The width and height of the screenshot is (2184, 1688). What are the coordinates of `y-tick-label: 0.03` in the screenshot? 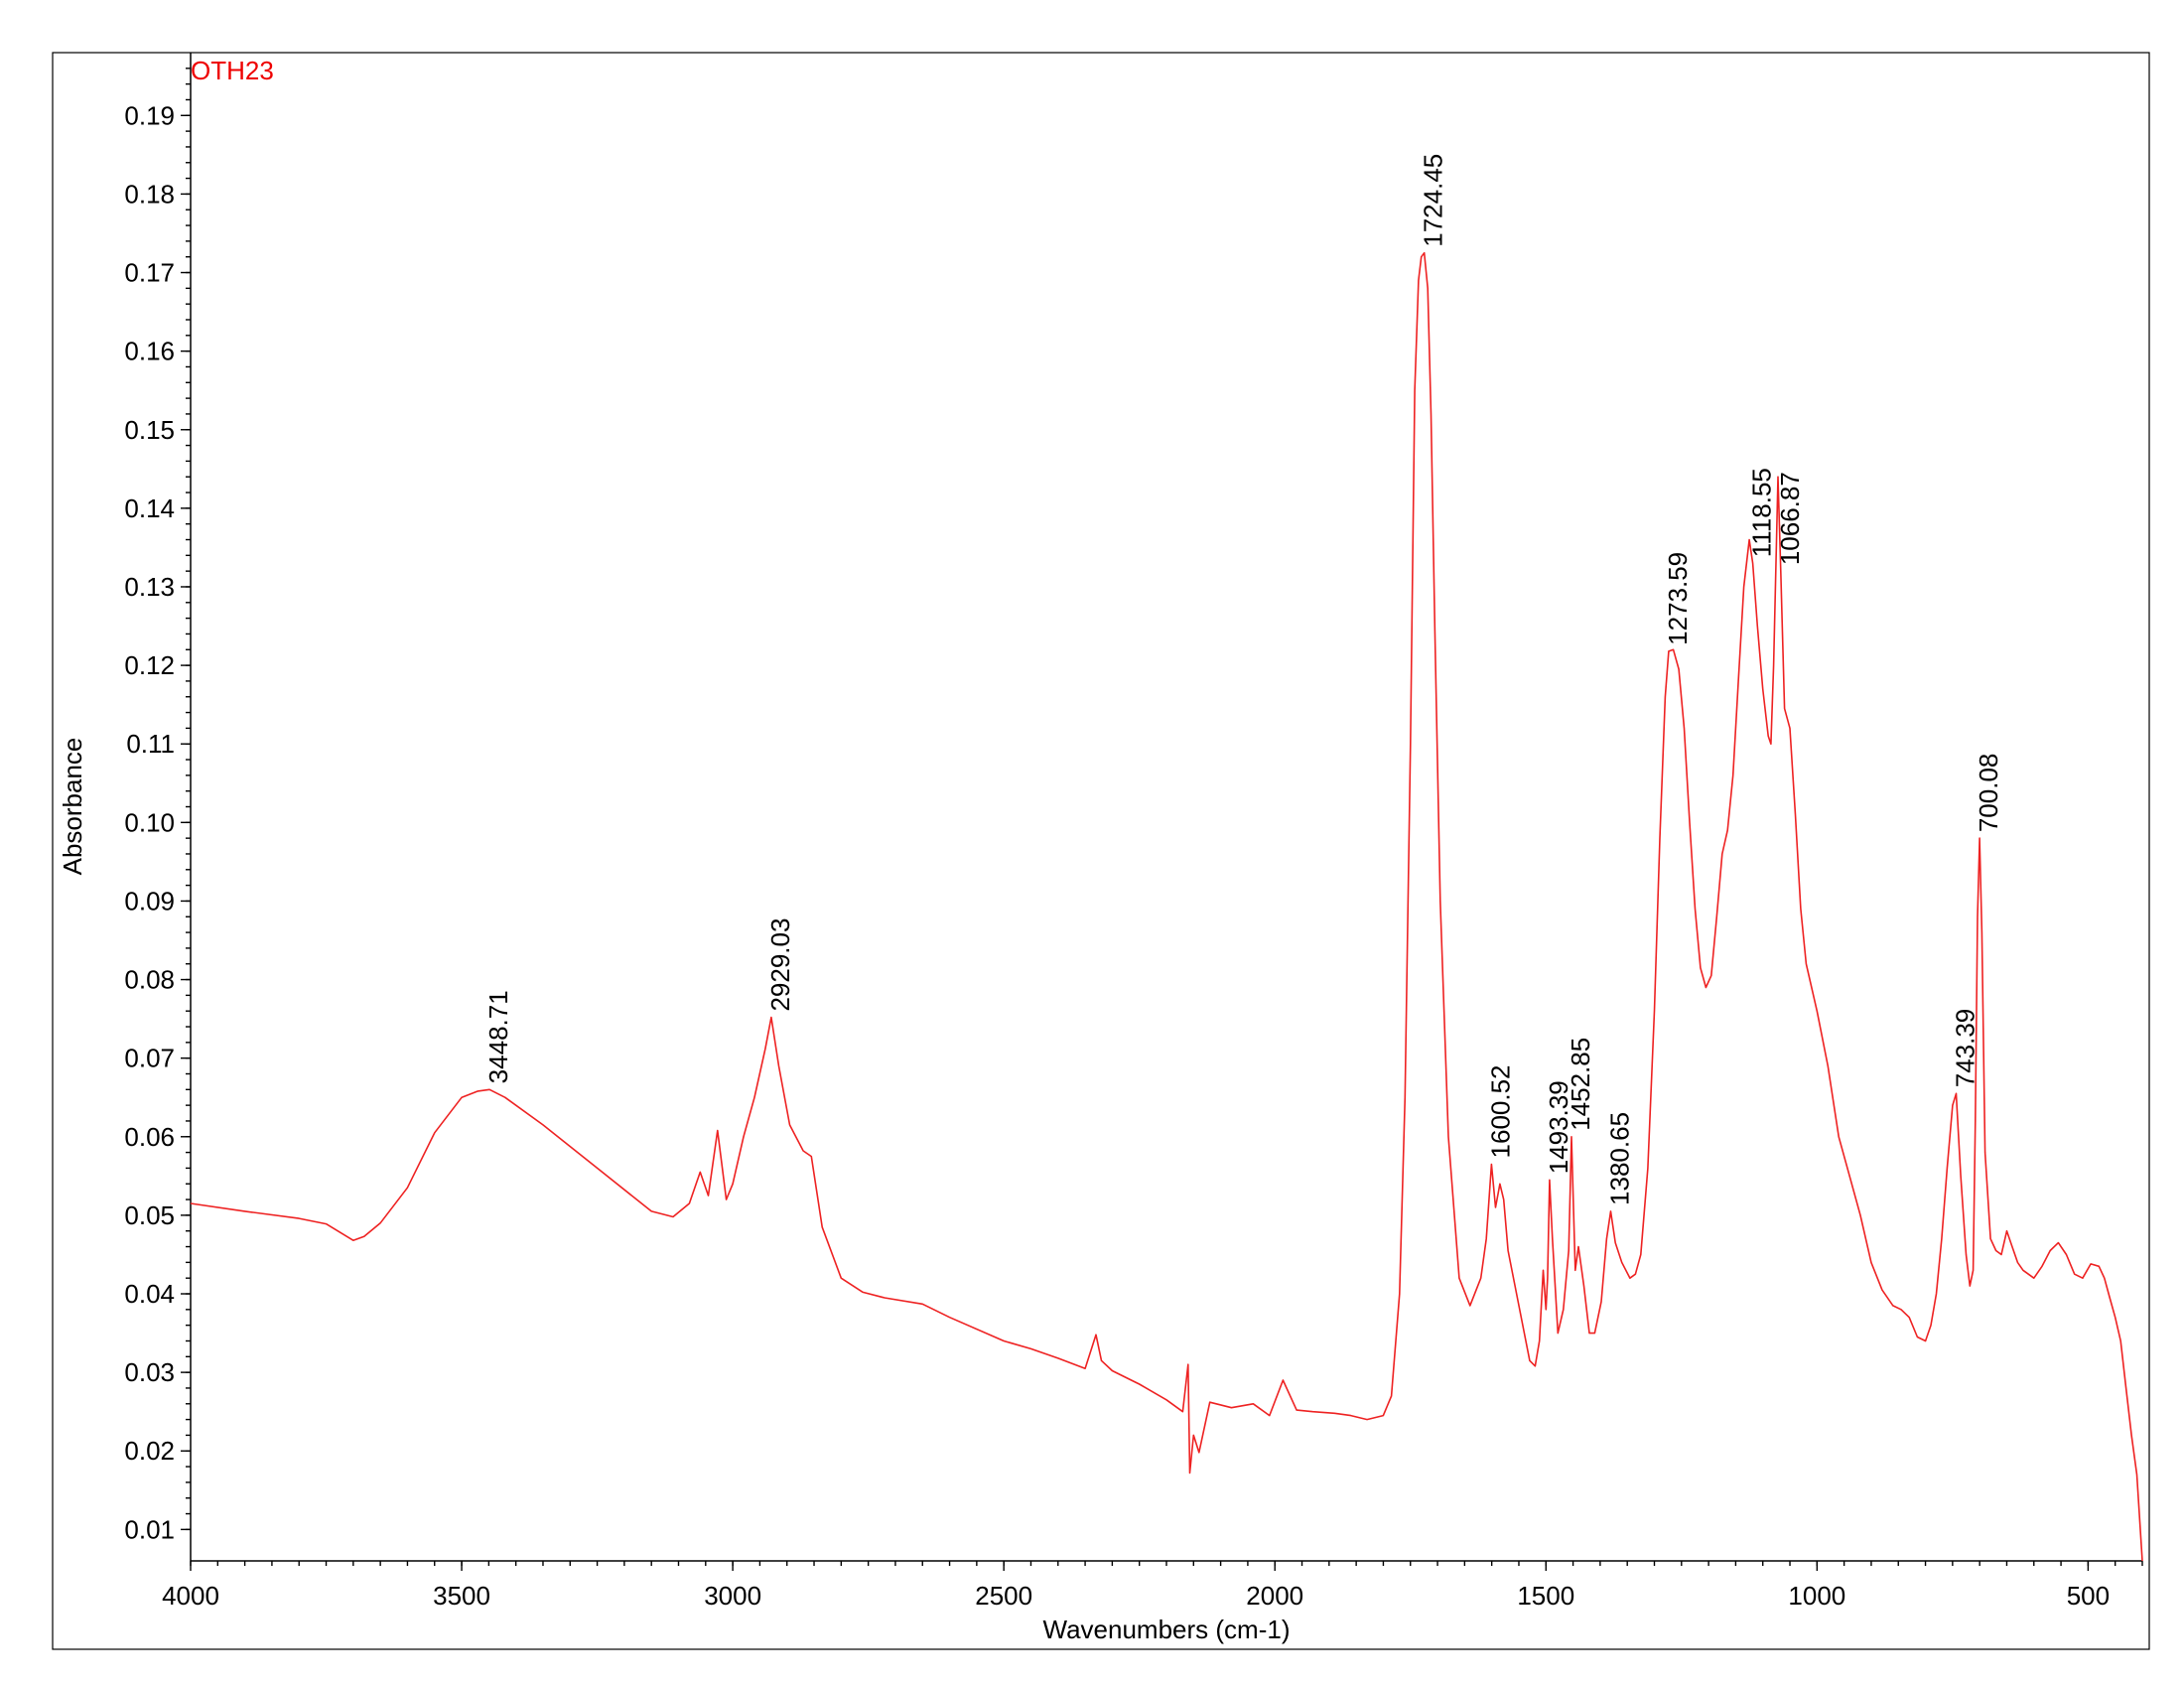 It's located at (149, 1372).